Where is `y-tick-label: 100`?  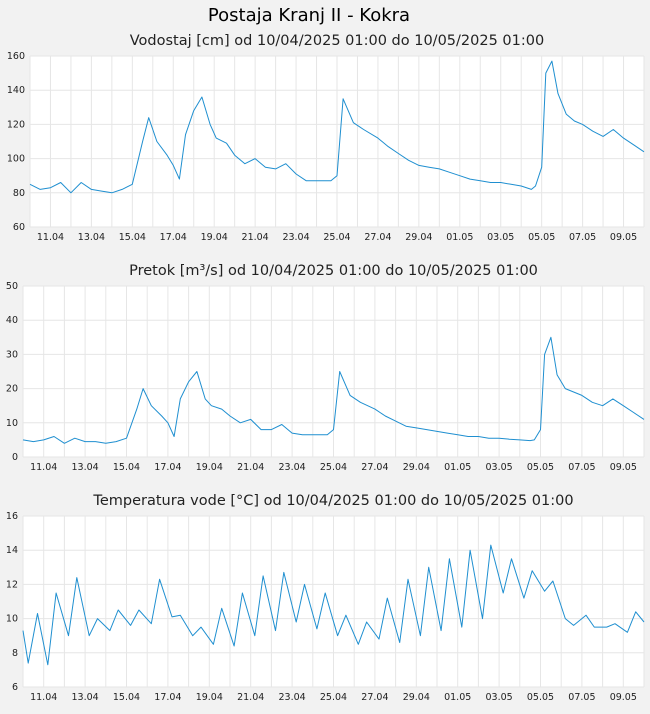
y-tick-label: 100 is located at coordinates (16, 159).